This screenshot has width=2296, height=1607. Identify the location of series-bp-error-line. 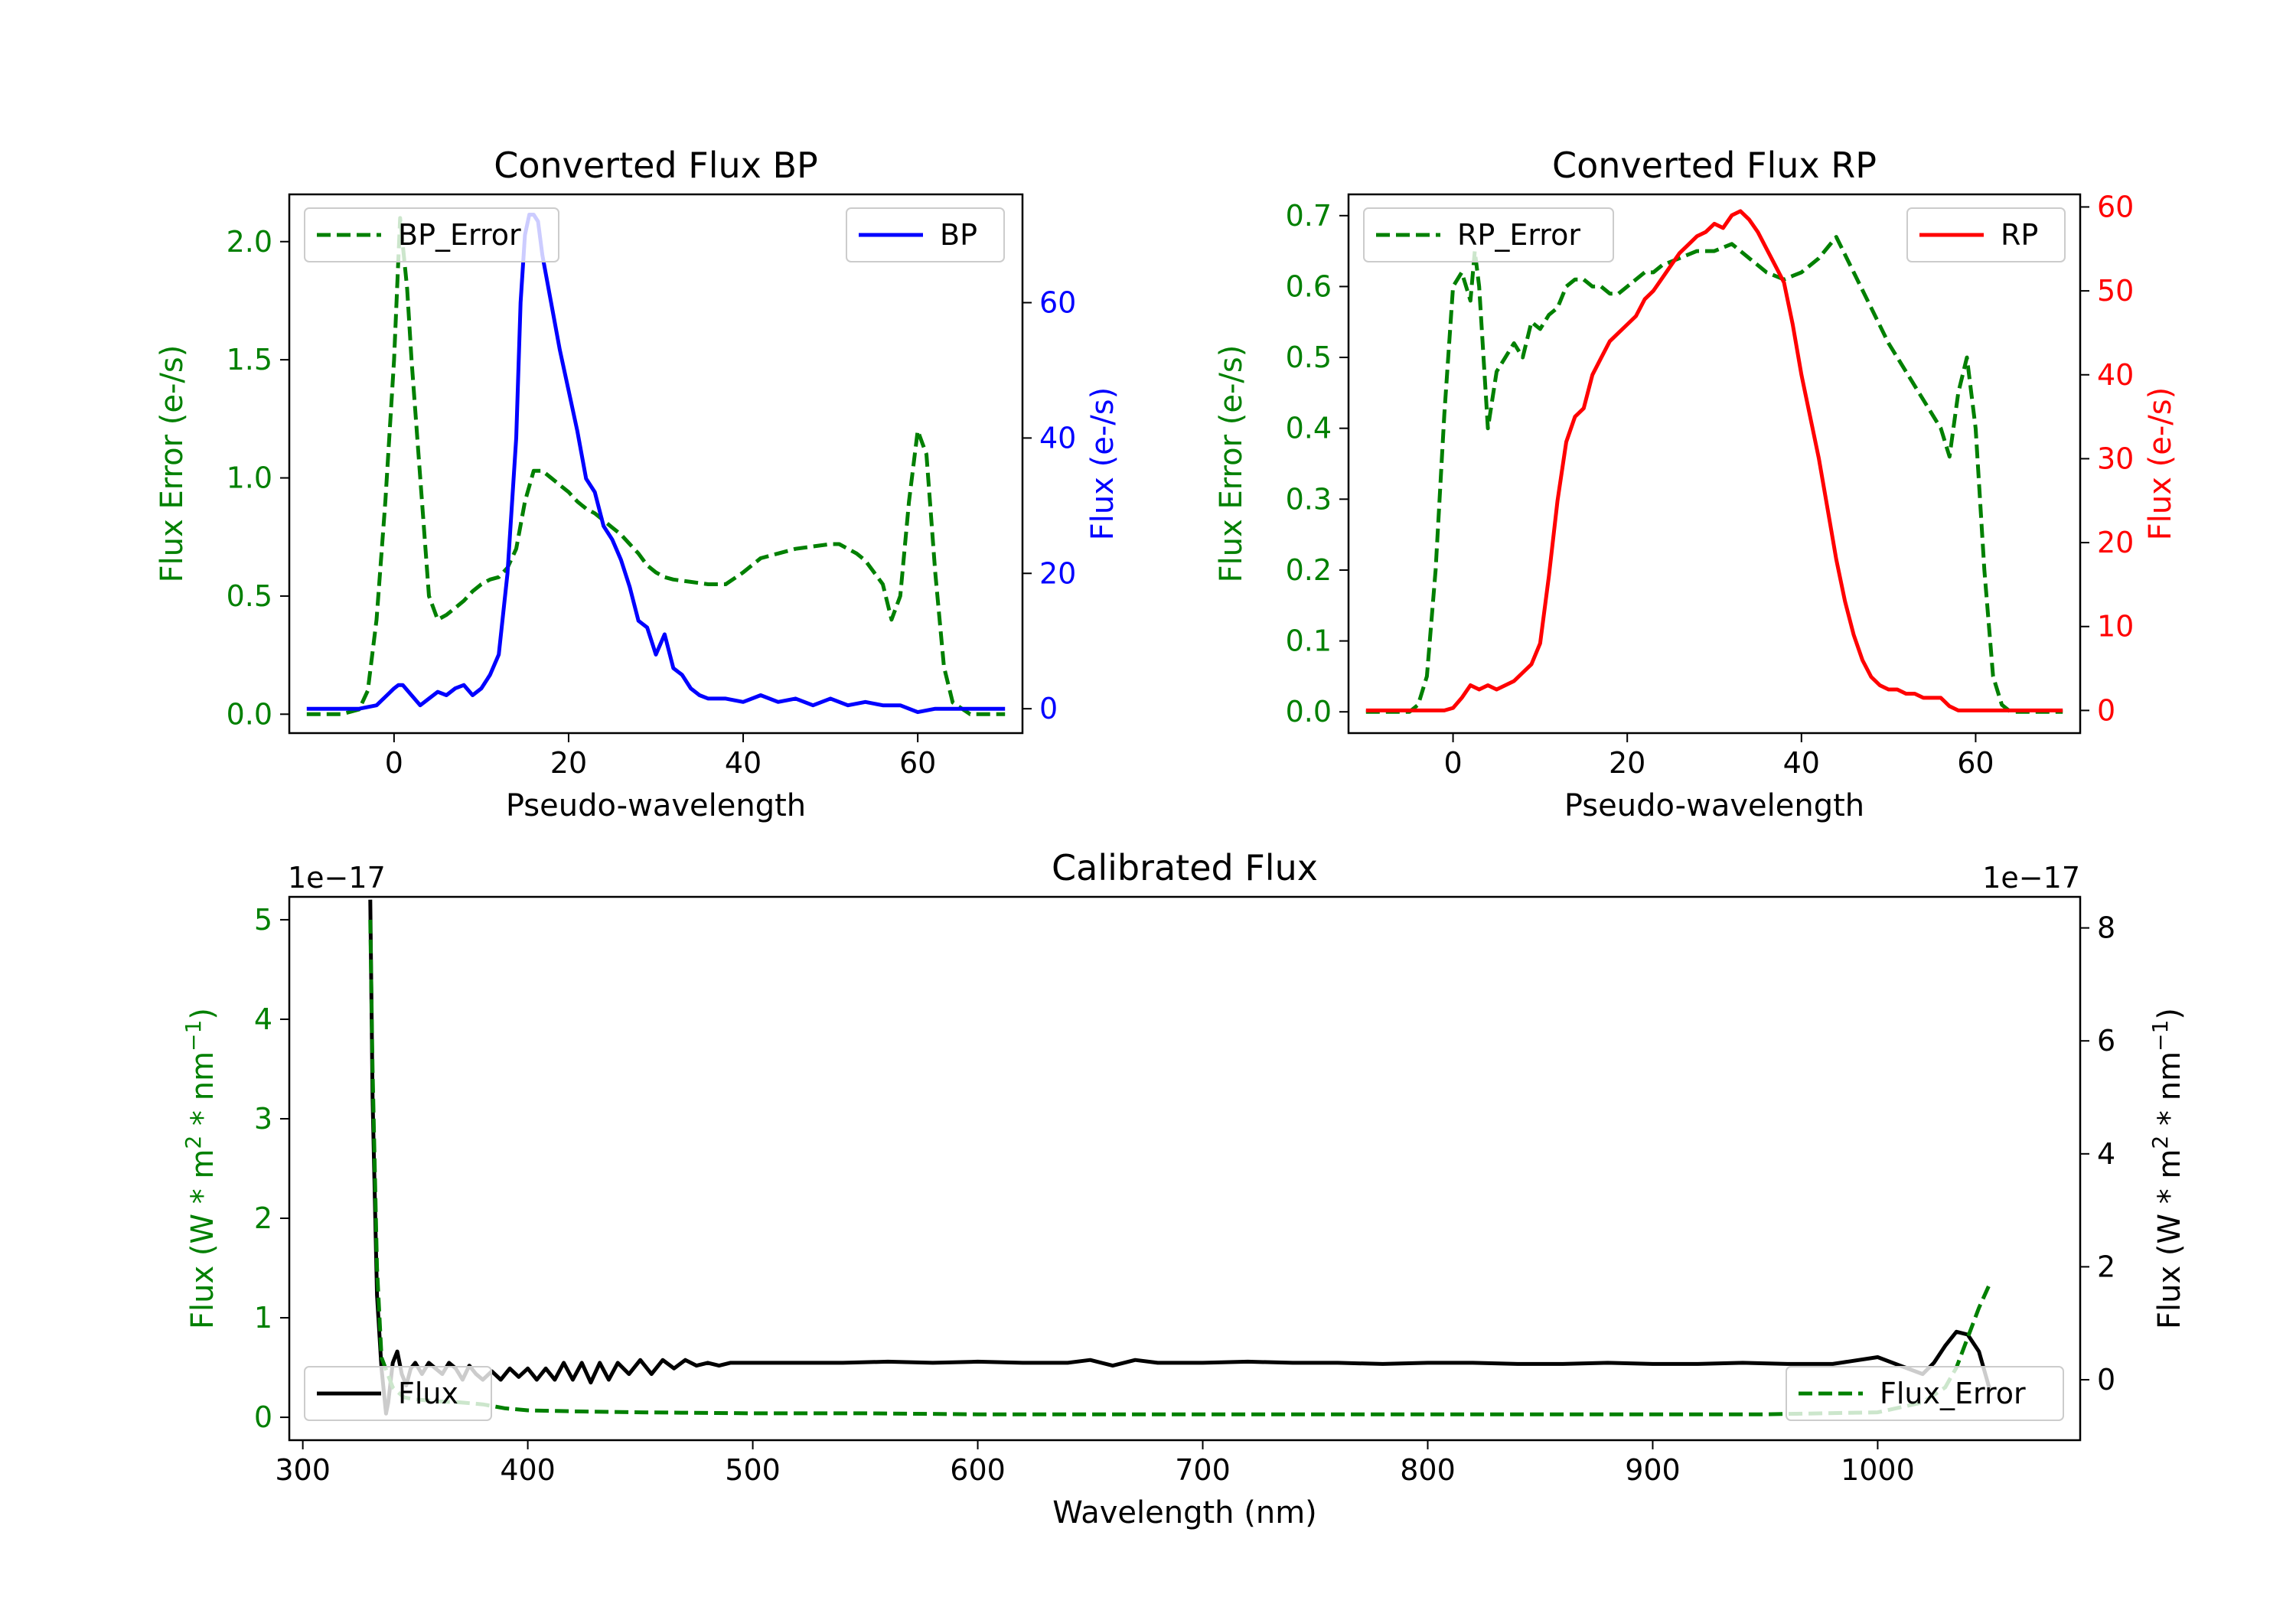
(656, 466).